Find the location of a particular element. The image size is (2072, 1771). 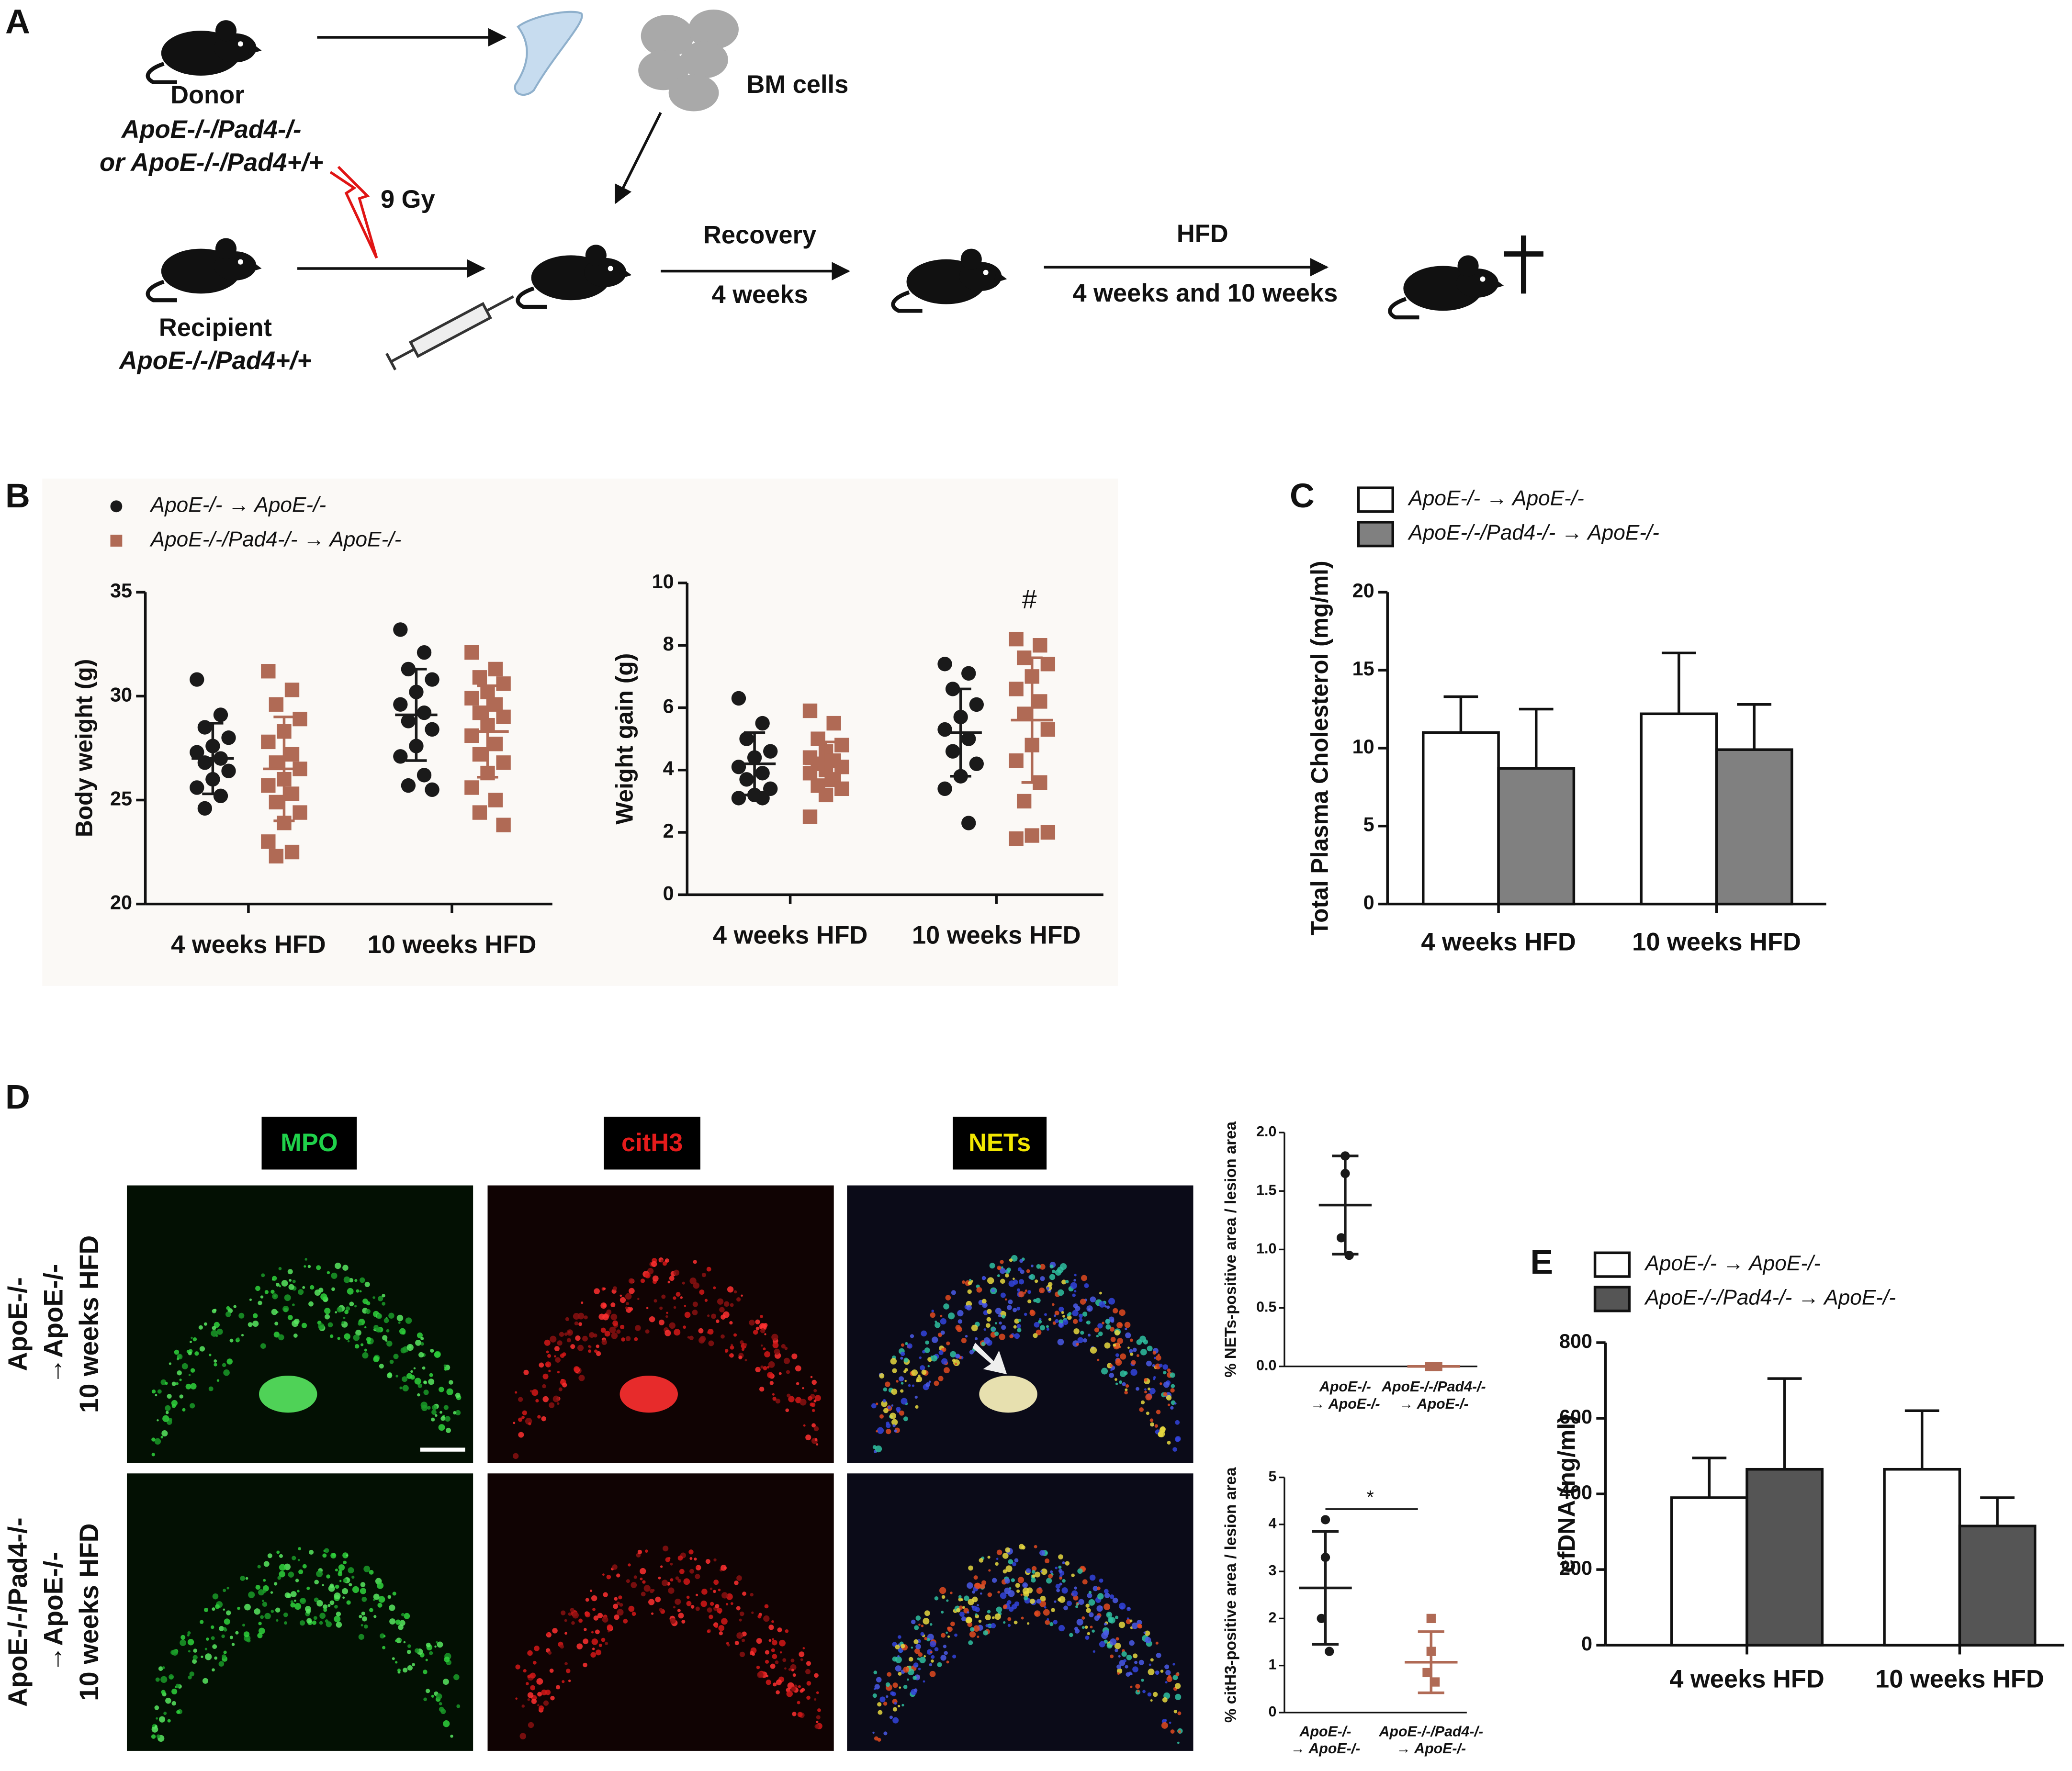

error-bar is located at coordinates (1709, 1477).